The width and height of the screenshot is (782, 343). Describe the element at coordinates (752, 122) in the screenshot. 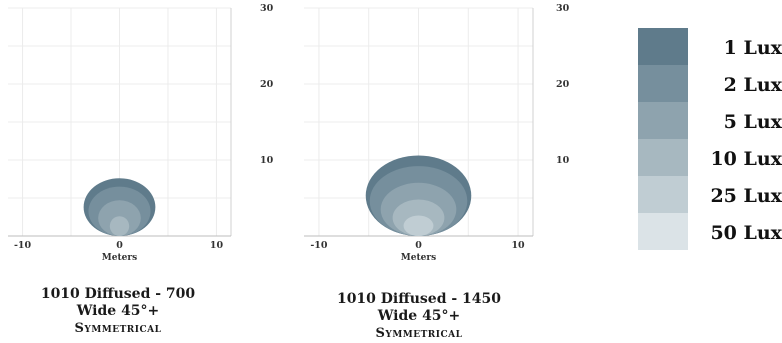

I see `legend-label: 5 Lux` at that location.